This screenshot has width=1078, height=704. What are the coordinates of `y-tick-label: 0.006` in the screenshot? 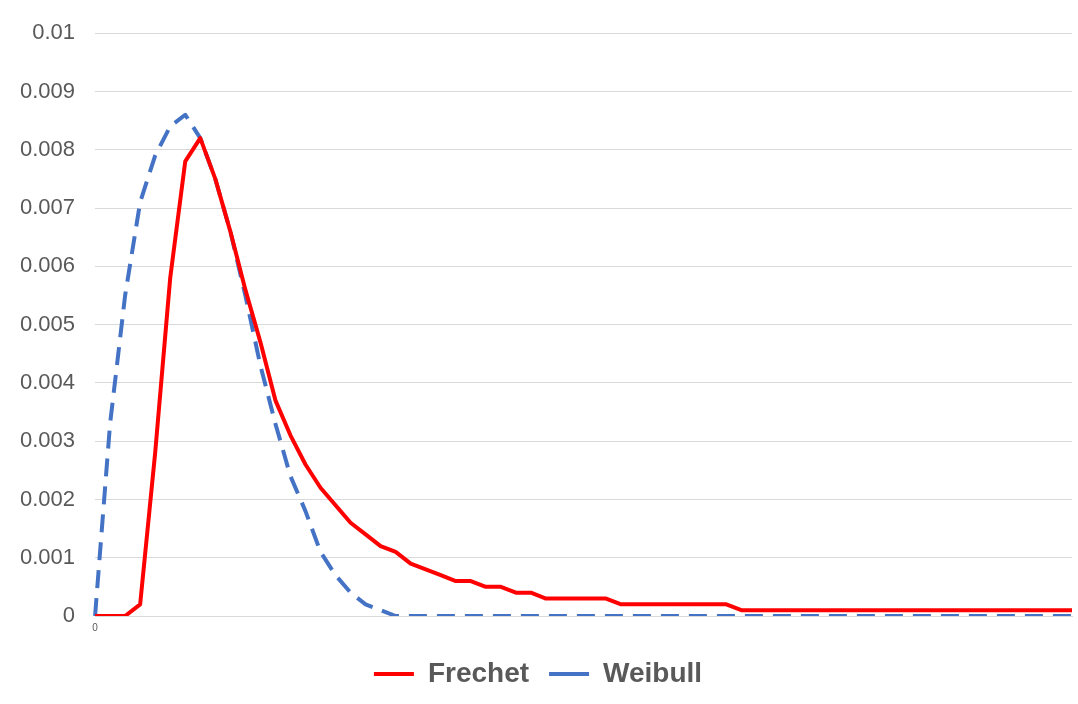 It's located at (47, 265).